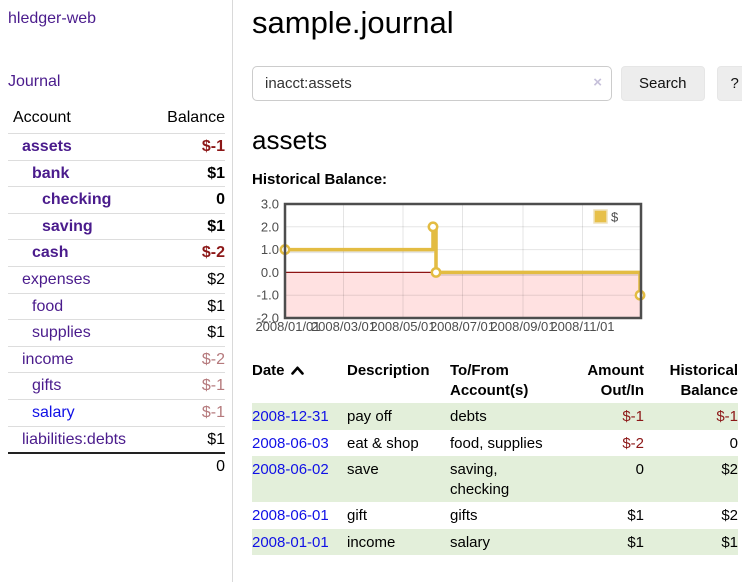 Image resolution: width=742 pixels, height=582 pixels. What do you see at coordinates (343, 326) in the screenshot?
I see `svg-text: 2008/03/01` at bounding box center [343, 326].